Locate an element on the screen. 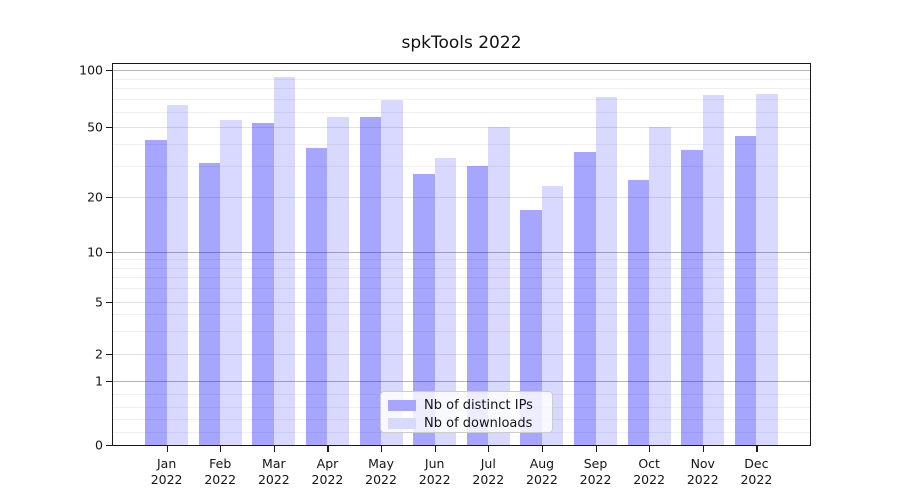 The image size is (900, 500). bar-downloads-mar is located at coordinates (284, 260).